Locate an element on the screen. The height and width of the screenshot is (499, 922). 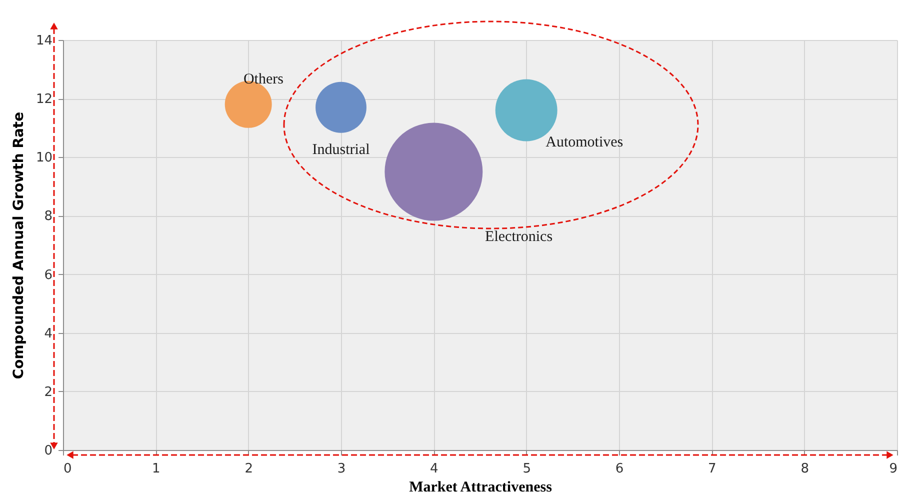
series-label: Electronics is located at coordinates (519, 236).